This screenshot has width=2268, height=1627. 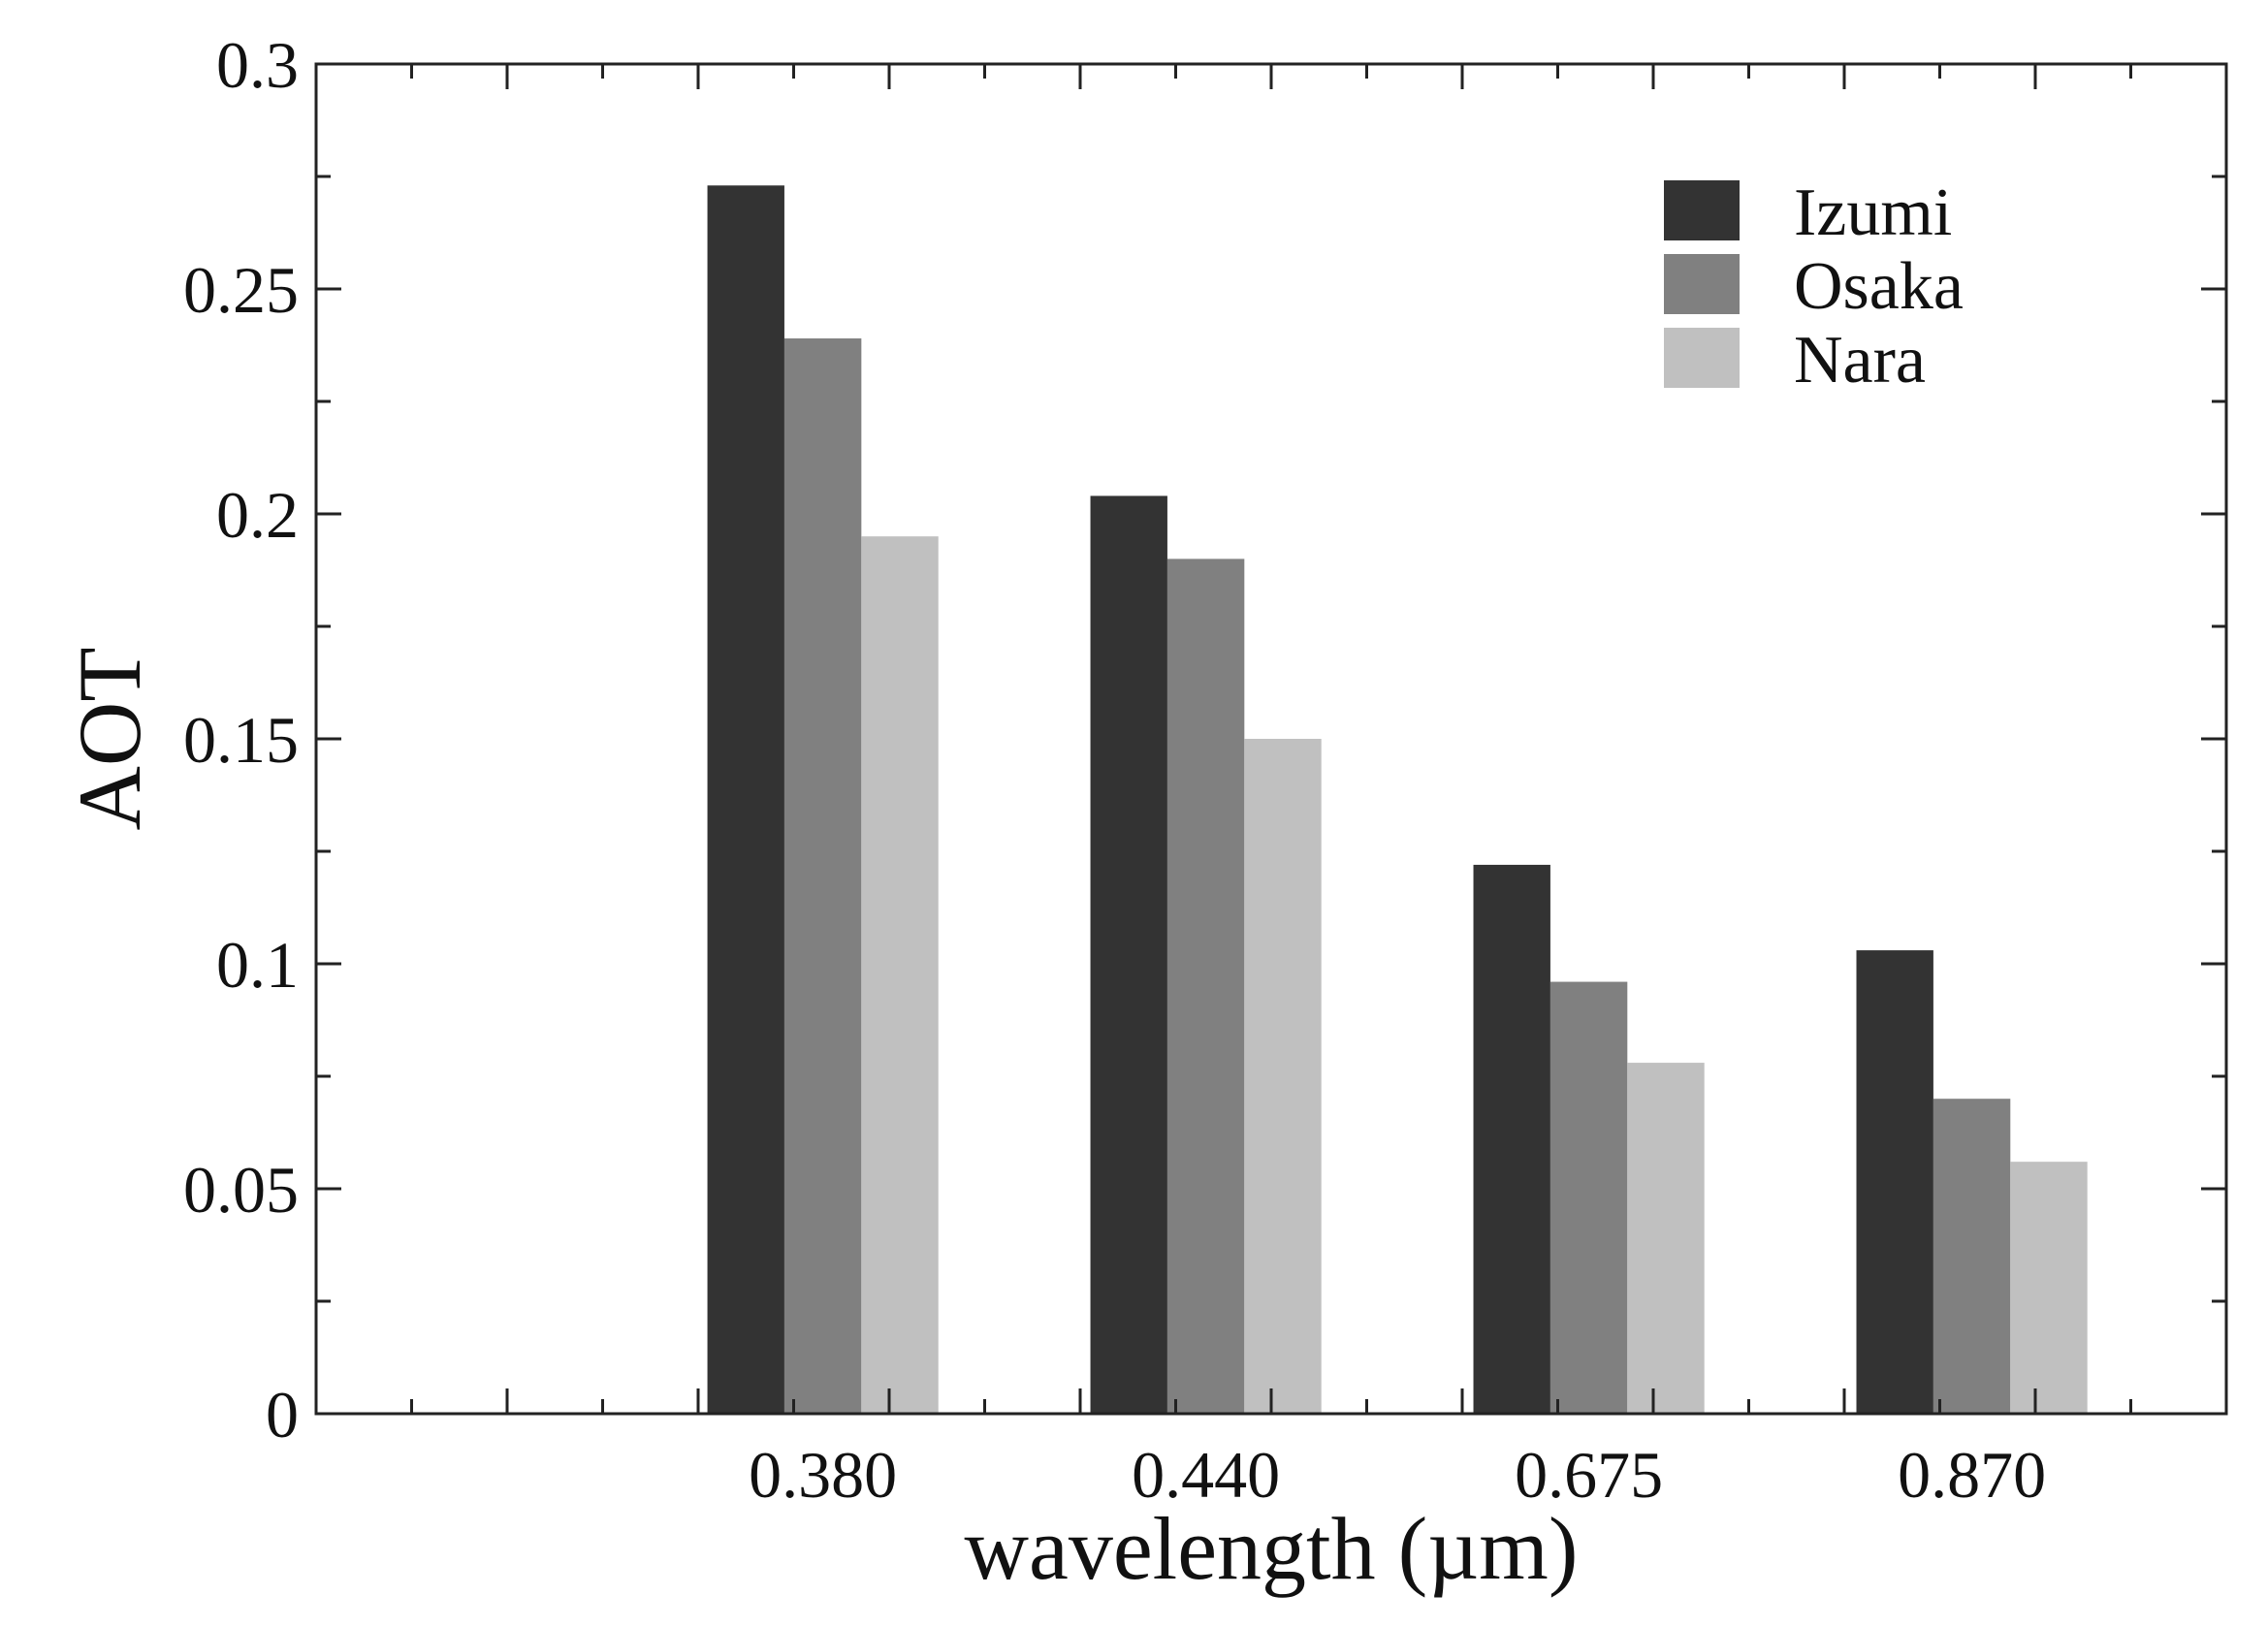 What do you see at coordinates (1666, 1238) in the screenshot?
I see `bar-nara-0.675` at bounding box center [1666, 1238].